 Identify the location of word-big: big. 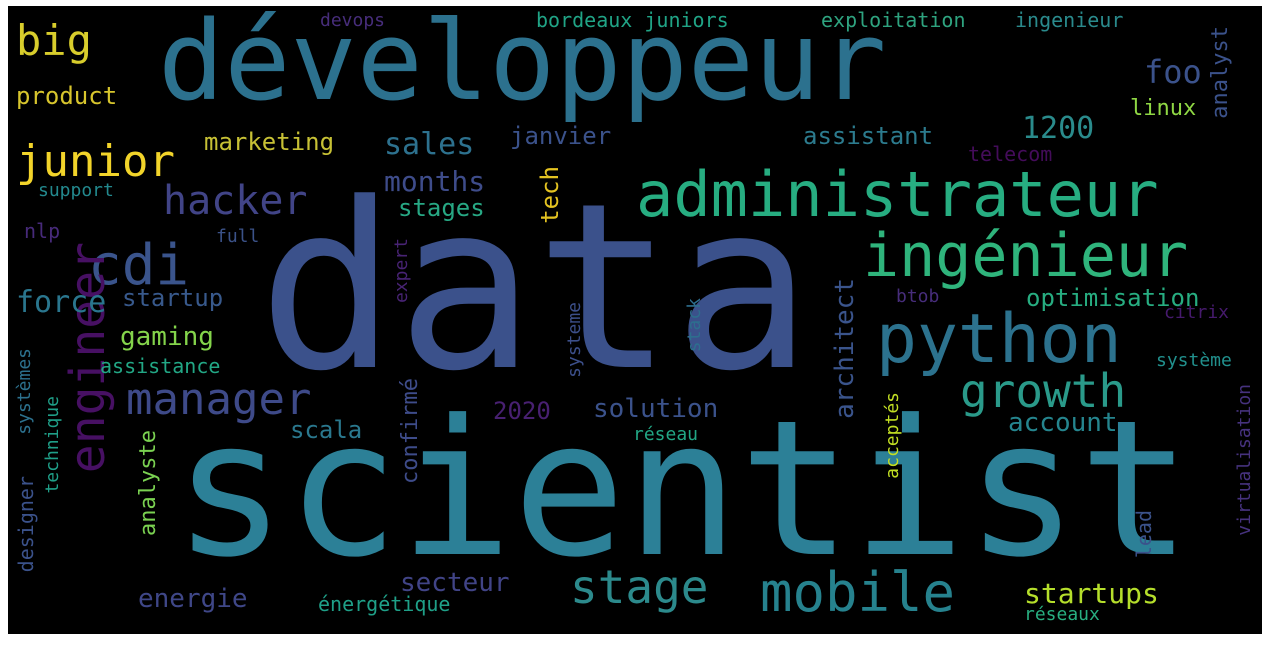
(54, 40).